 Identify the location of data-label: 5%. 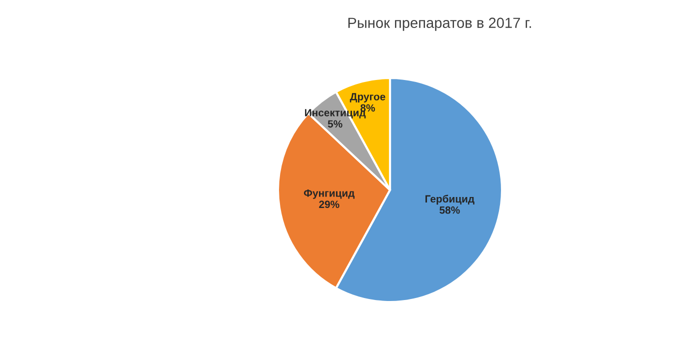
(335, 124).